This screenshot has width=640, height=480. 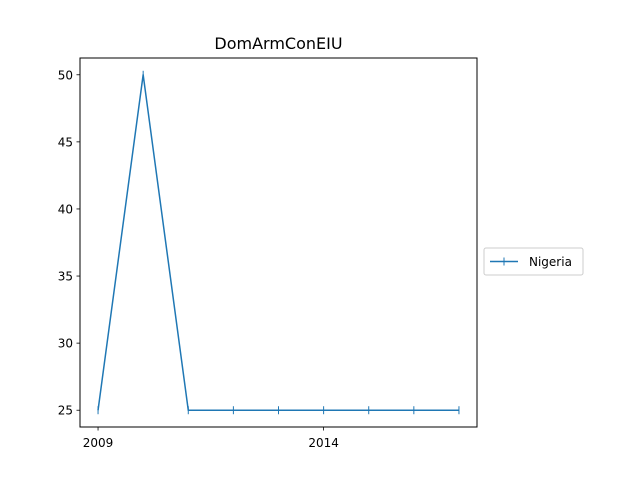 I want to click on y-tick-label: 45, so click(x=65, y=142).